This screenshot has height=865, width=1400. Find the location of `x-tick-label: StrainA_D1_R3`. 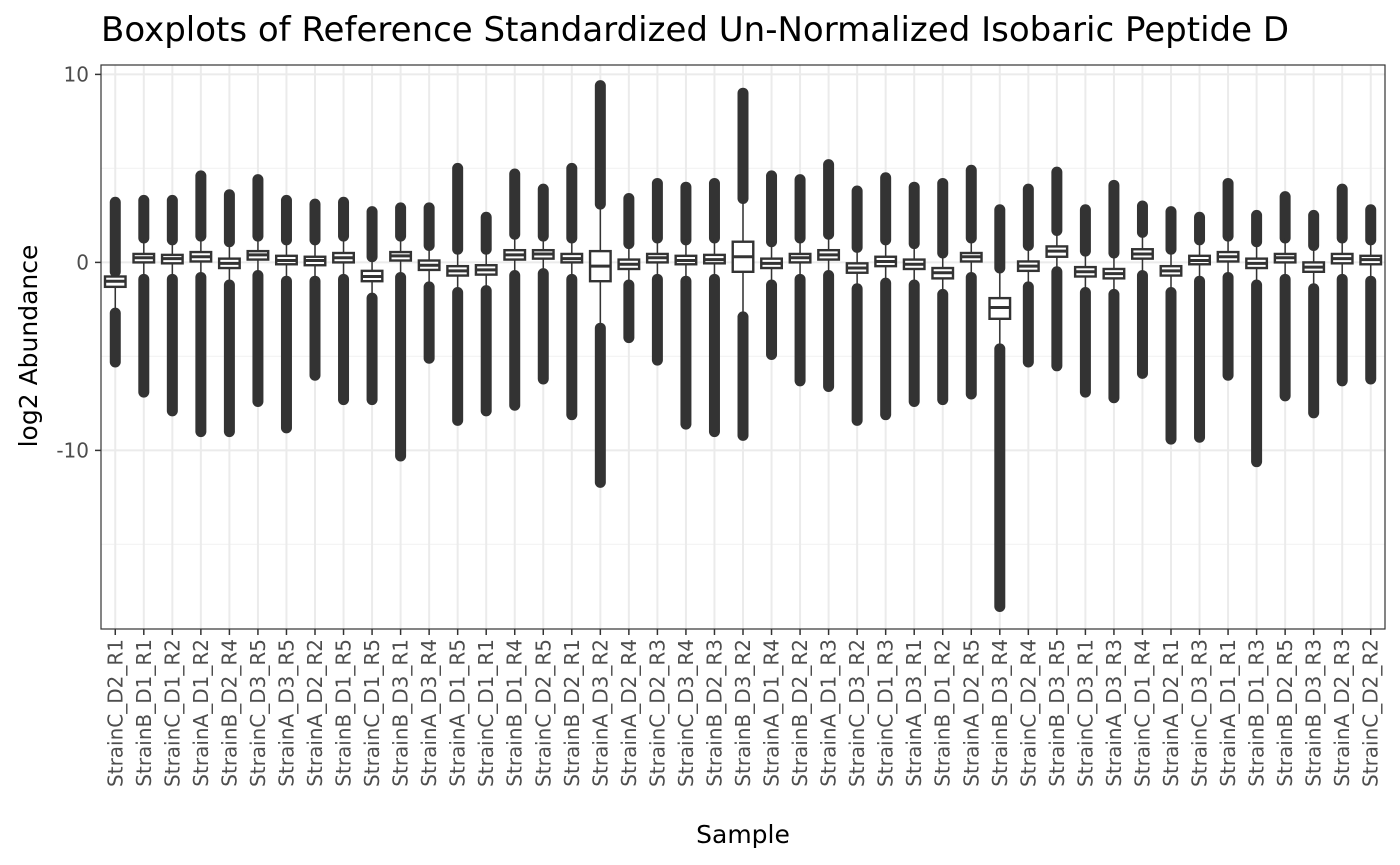

x-tick-label: StrainA_D1_R3 is located at coordinates (829, 713).